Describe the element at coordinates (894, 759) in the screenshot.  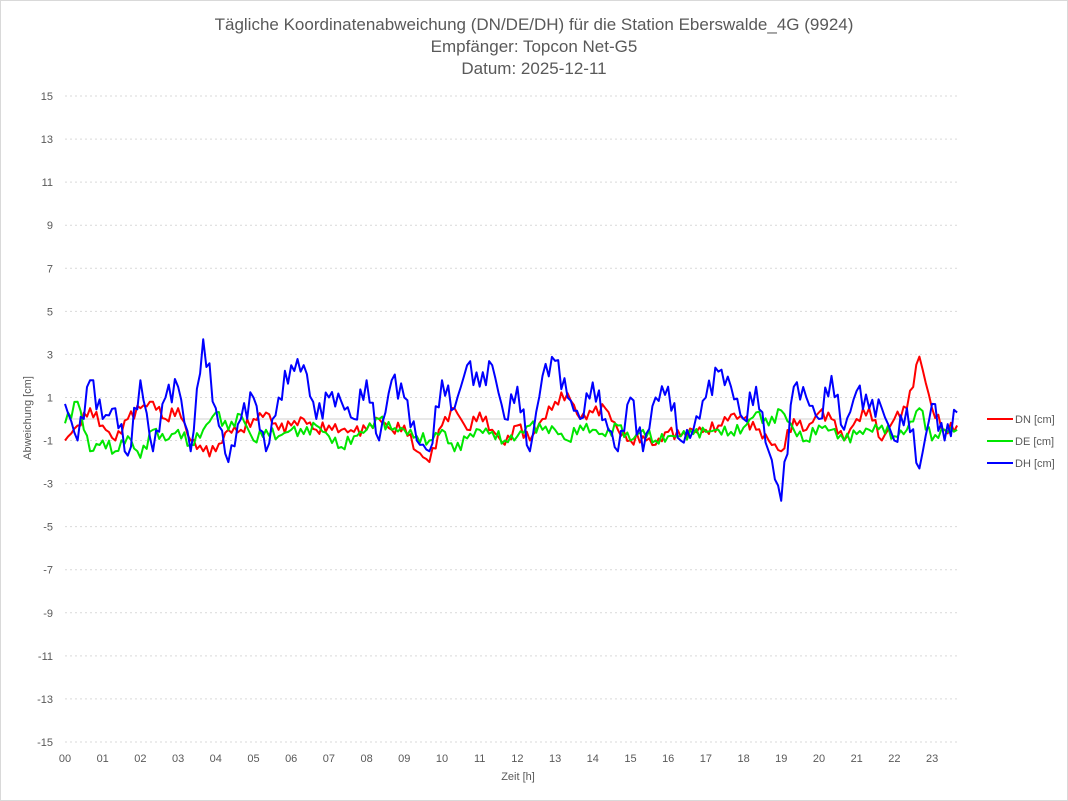
I see `x-tick-label: 22` at that location.